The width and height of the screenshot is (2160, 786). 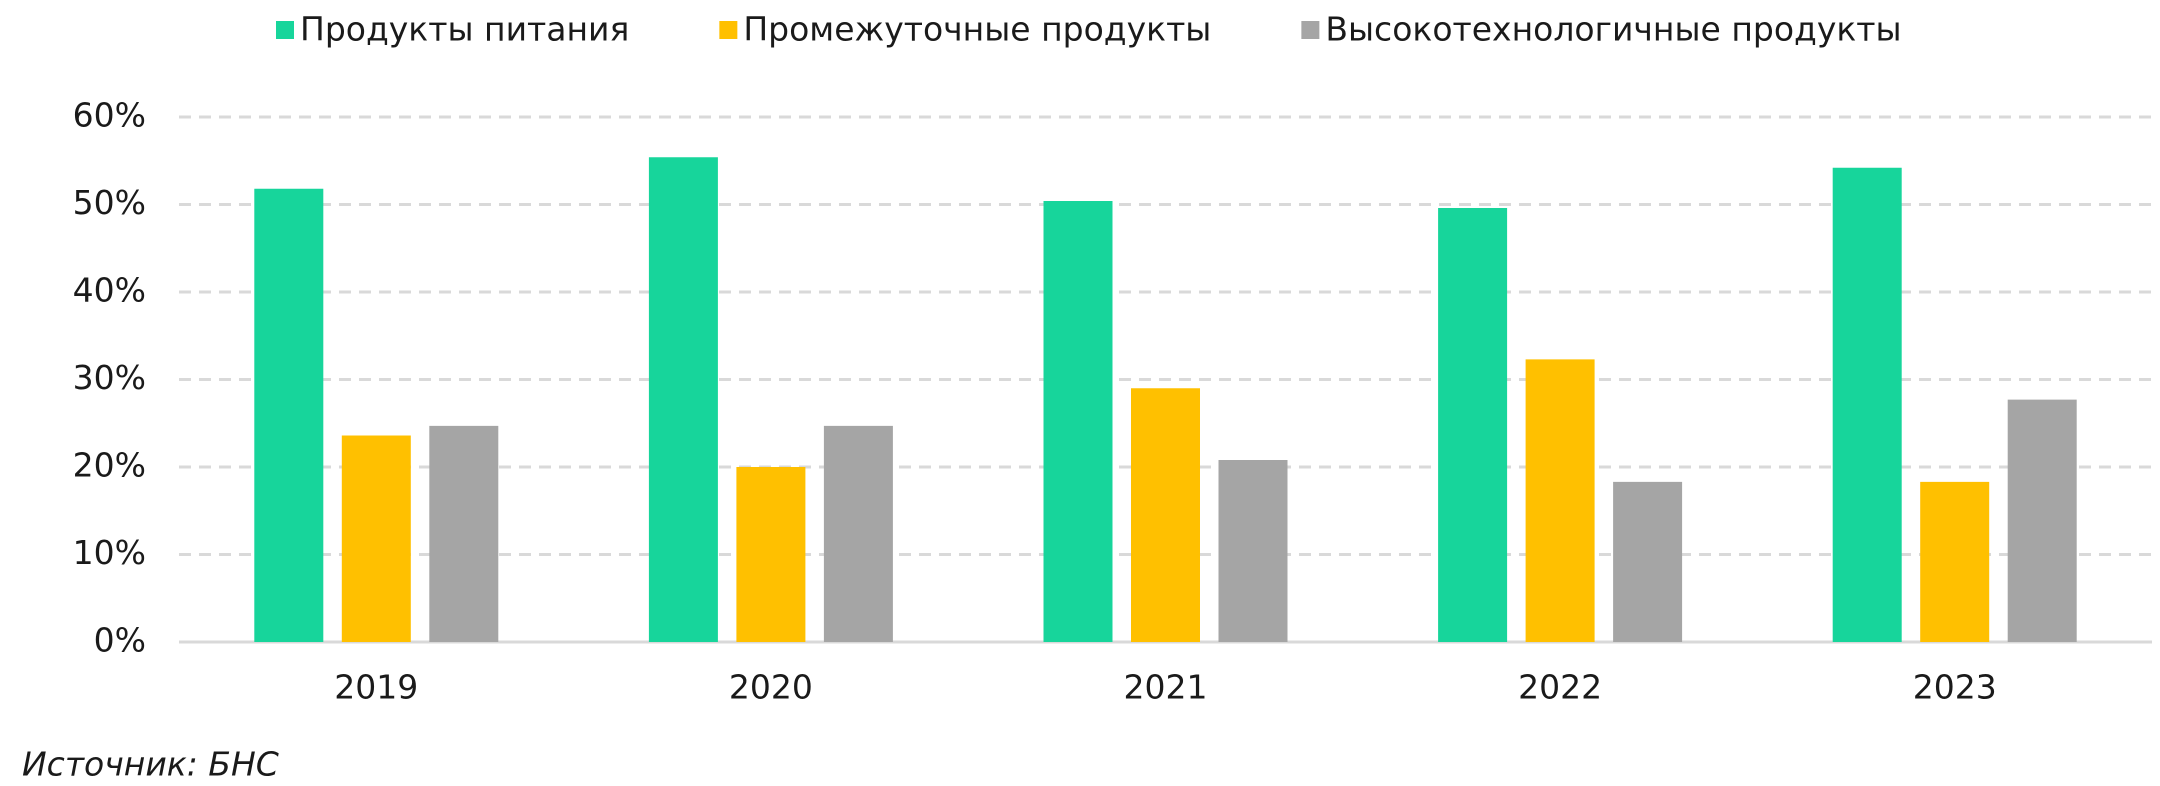 What do you see at coordinates (150, 764) in the screenshot?
I see `source-note: Источник: БНС` at bounding box center [150, 764].